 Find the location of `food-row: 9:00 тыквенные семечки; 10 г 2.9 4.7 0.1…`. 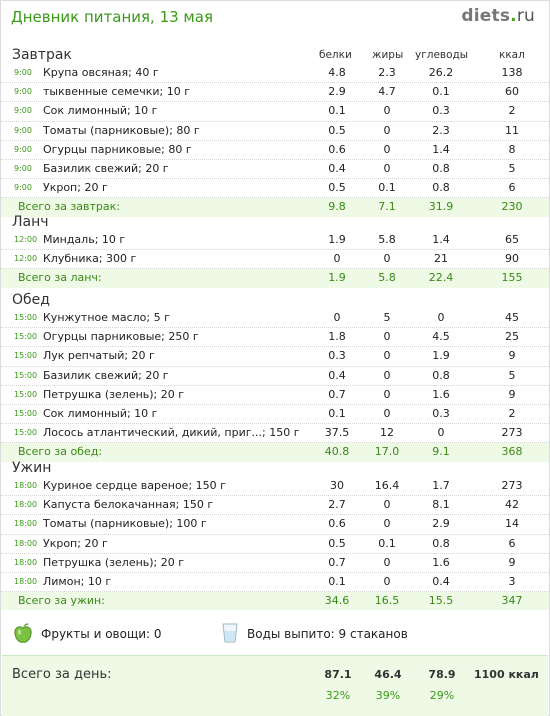

food-row: 9:00 тыквенные семечки; 10 г 2.9 4.7 0.1… is located at coordinates (275, 93).